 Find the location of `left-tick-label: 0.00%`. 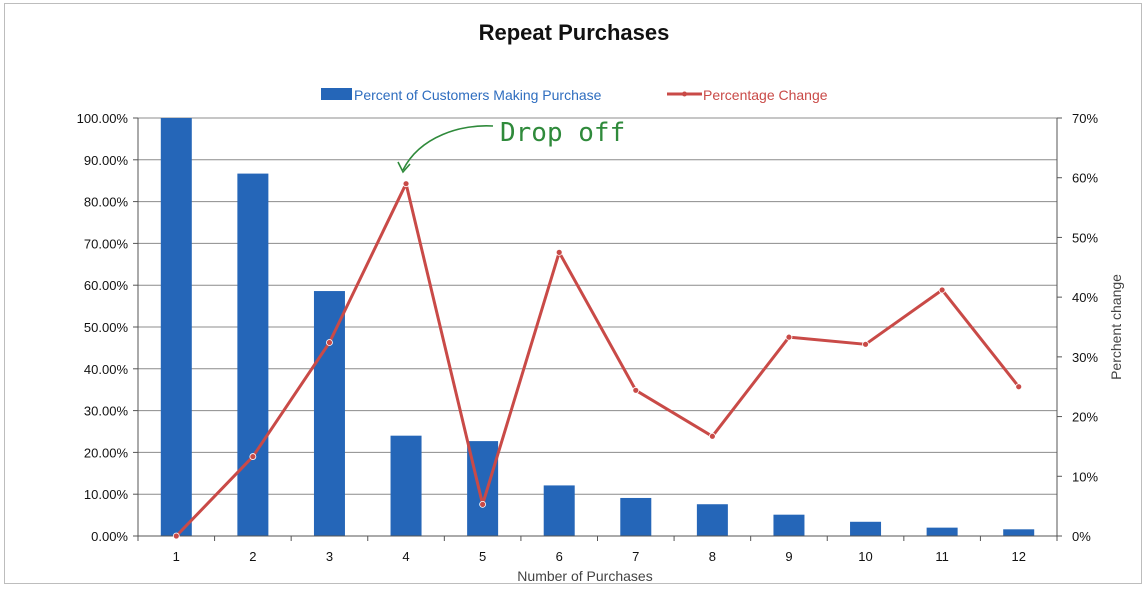

left-tick-label: 0.00% is located at coordinates (109, 536).